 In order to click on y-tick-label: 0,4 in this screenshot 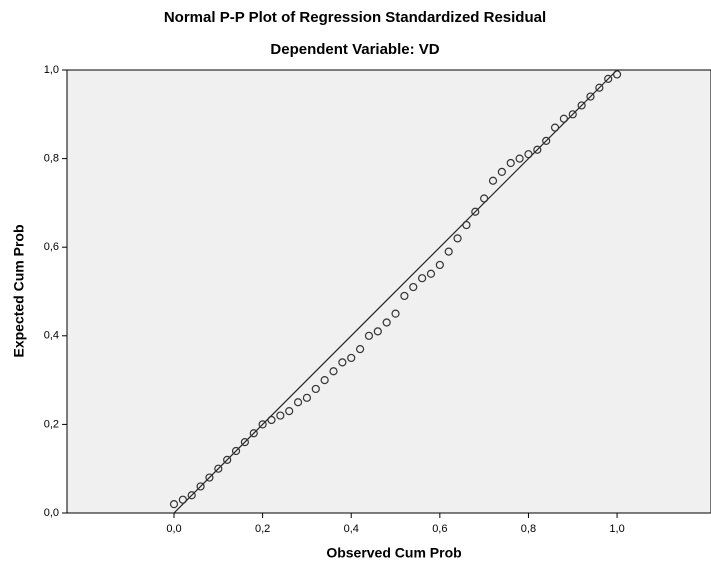, I will do `click(51, 336)`.